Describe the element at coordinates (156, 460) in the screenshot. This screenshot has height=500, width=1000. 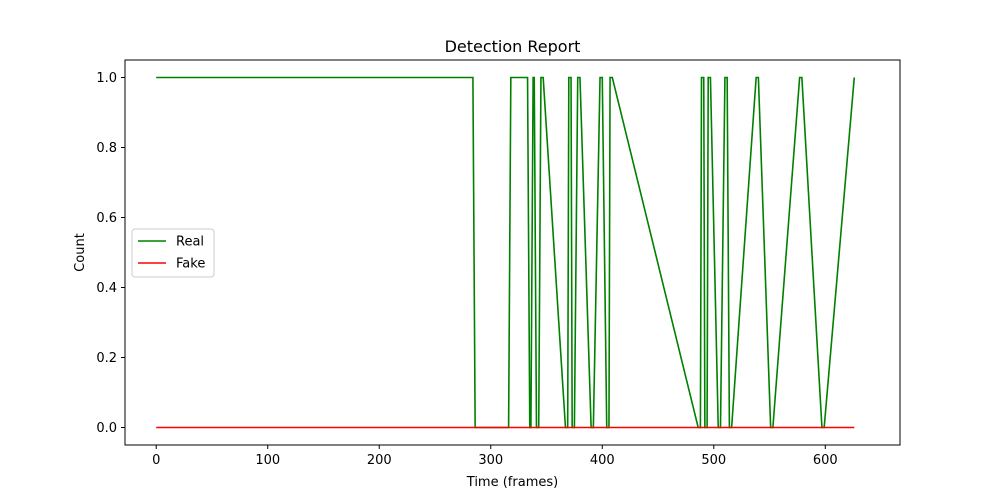
I see `x-tick-label: 0` at that location.